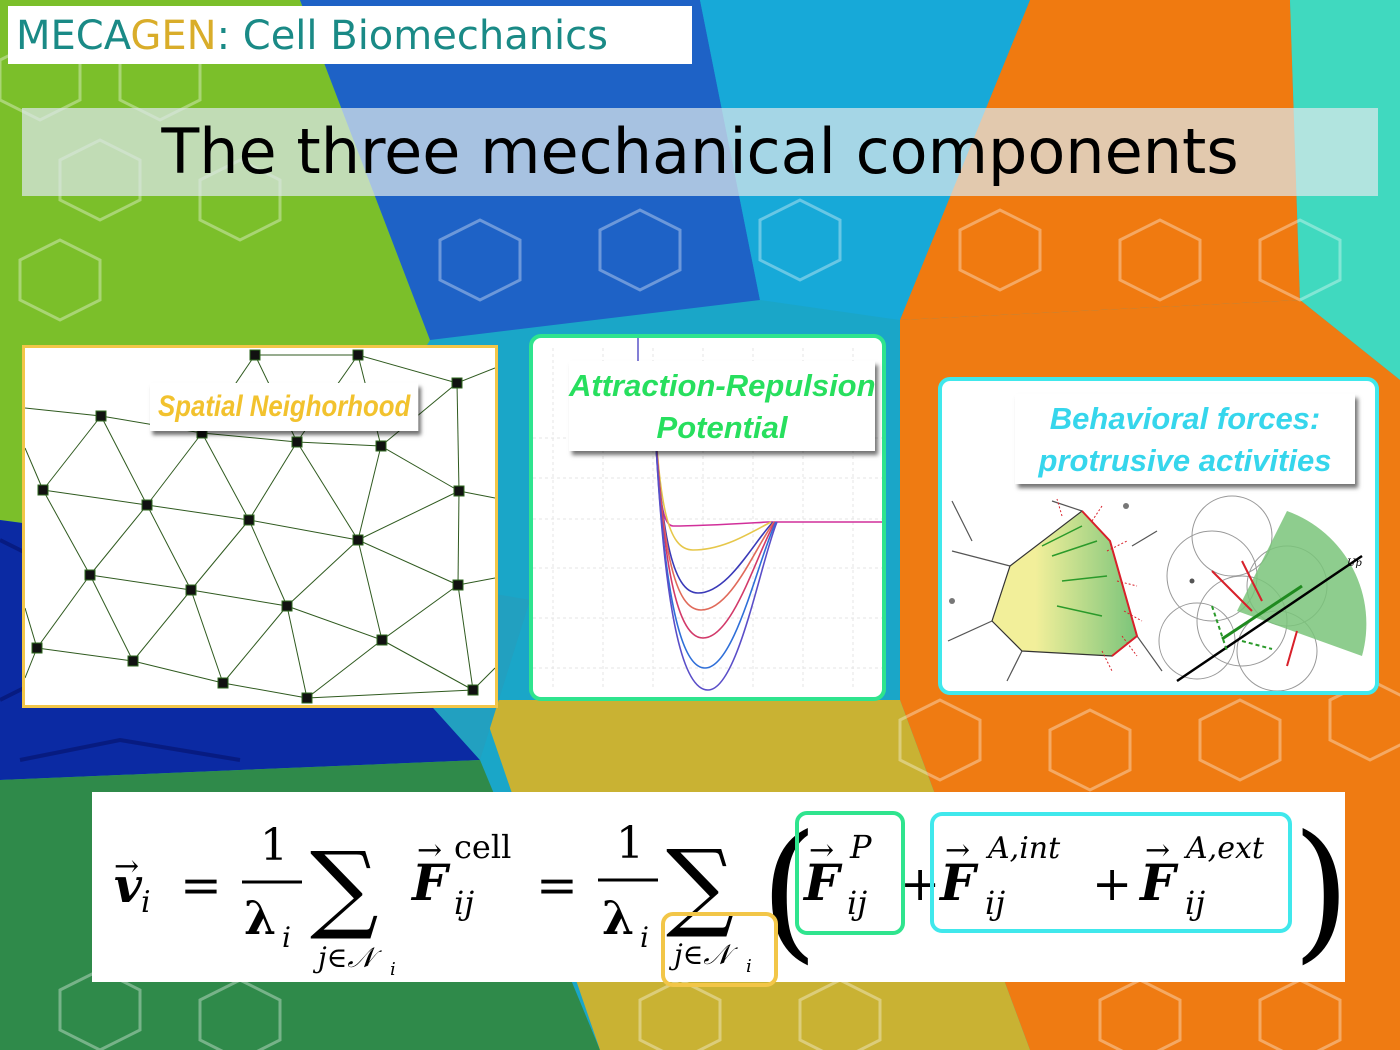  What do you see at coordinates (347, 957) in the screenshot?
I see `summation-1-index: j∈𝒩` at bounding box center [347, 957].